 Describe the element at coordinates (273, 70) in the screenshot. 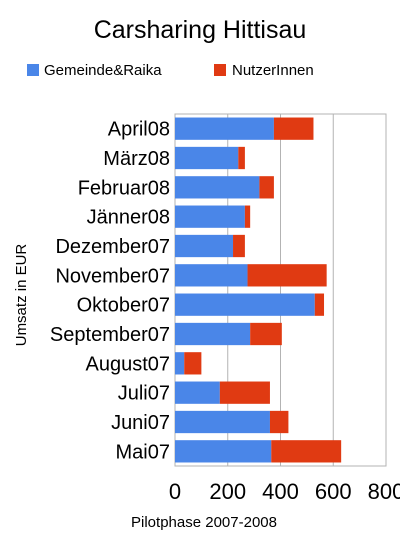

I see `legend-label-nutzerinnen: NutzerInnen` at that location.